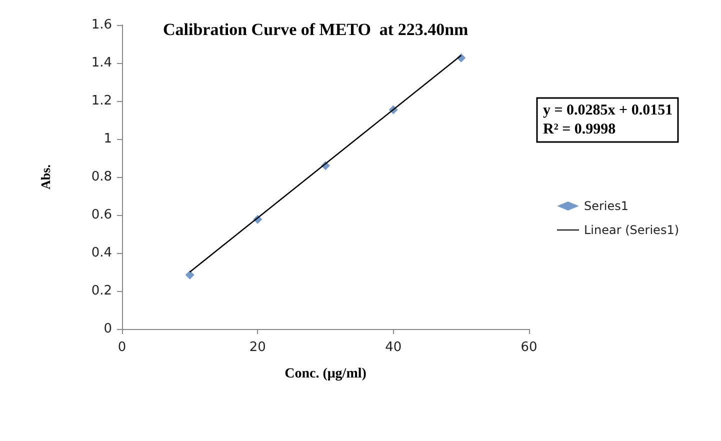 Image resolution: width=721 pixels, height=441 pixels. I want to click on x-tick-label: 60, so click(529, 347).